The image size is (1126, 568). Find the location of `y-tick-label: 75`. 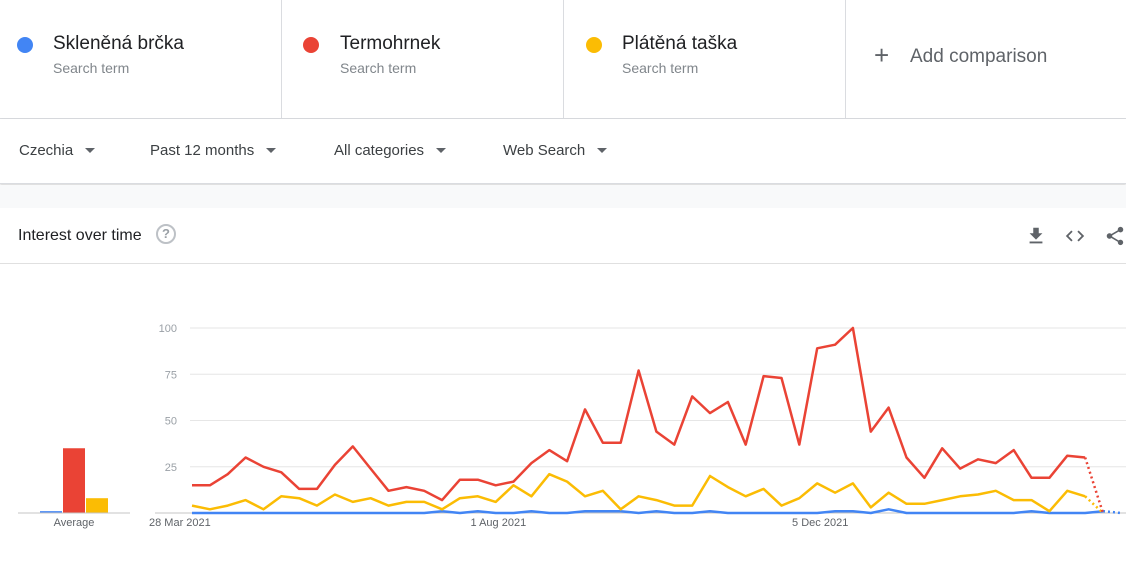

y-tick-label: 75 is located at coordinates (171, 375).